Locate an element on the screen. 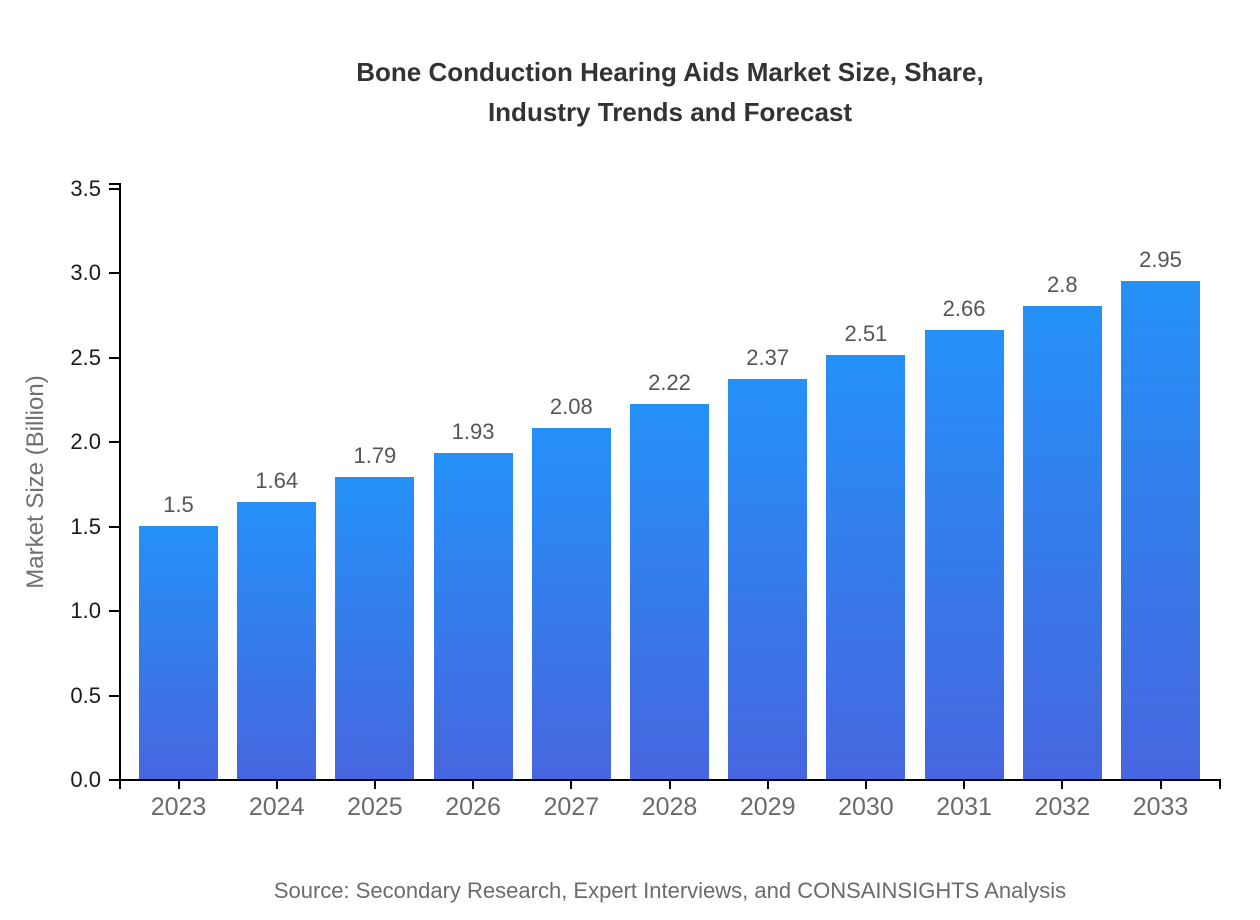 This screenshot has height=920, width=1260. bar-value-2024: 1.64 is located at coordinates (277, 481).